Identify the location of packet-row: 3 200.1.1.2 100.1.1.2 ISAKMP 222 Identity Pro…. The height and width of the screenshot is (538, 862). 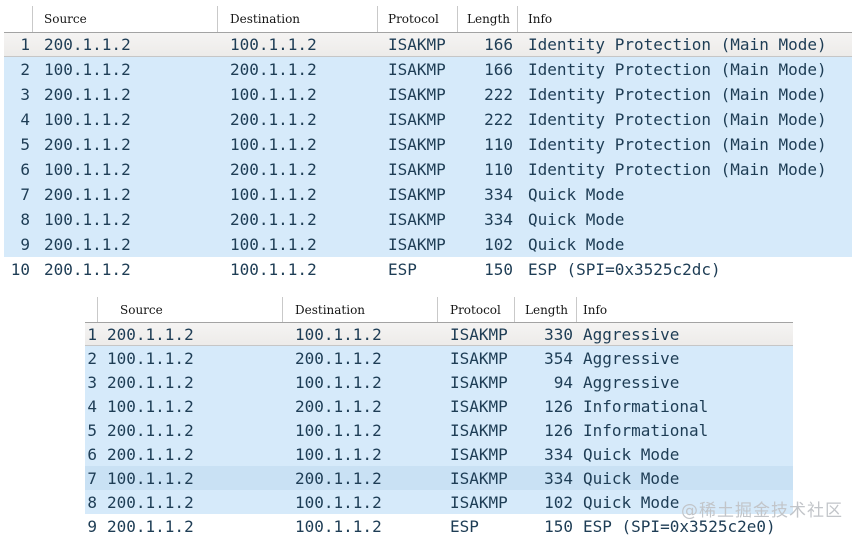
(428, 94).